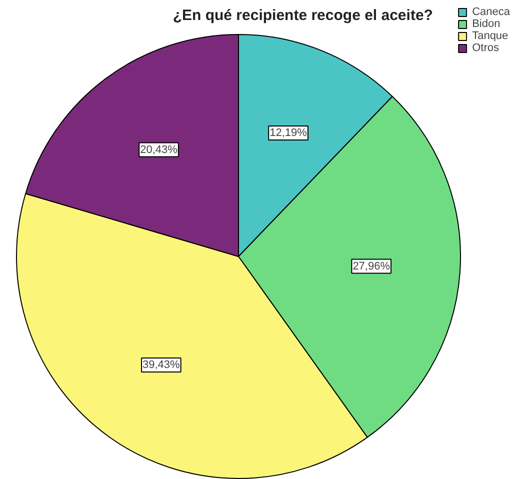 The height and width of the screenshot is (479, 516). I want to click on legend-label: Otros, so click(485, 48).